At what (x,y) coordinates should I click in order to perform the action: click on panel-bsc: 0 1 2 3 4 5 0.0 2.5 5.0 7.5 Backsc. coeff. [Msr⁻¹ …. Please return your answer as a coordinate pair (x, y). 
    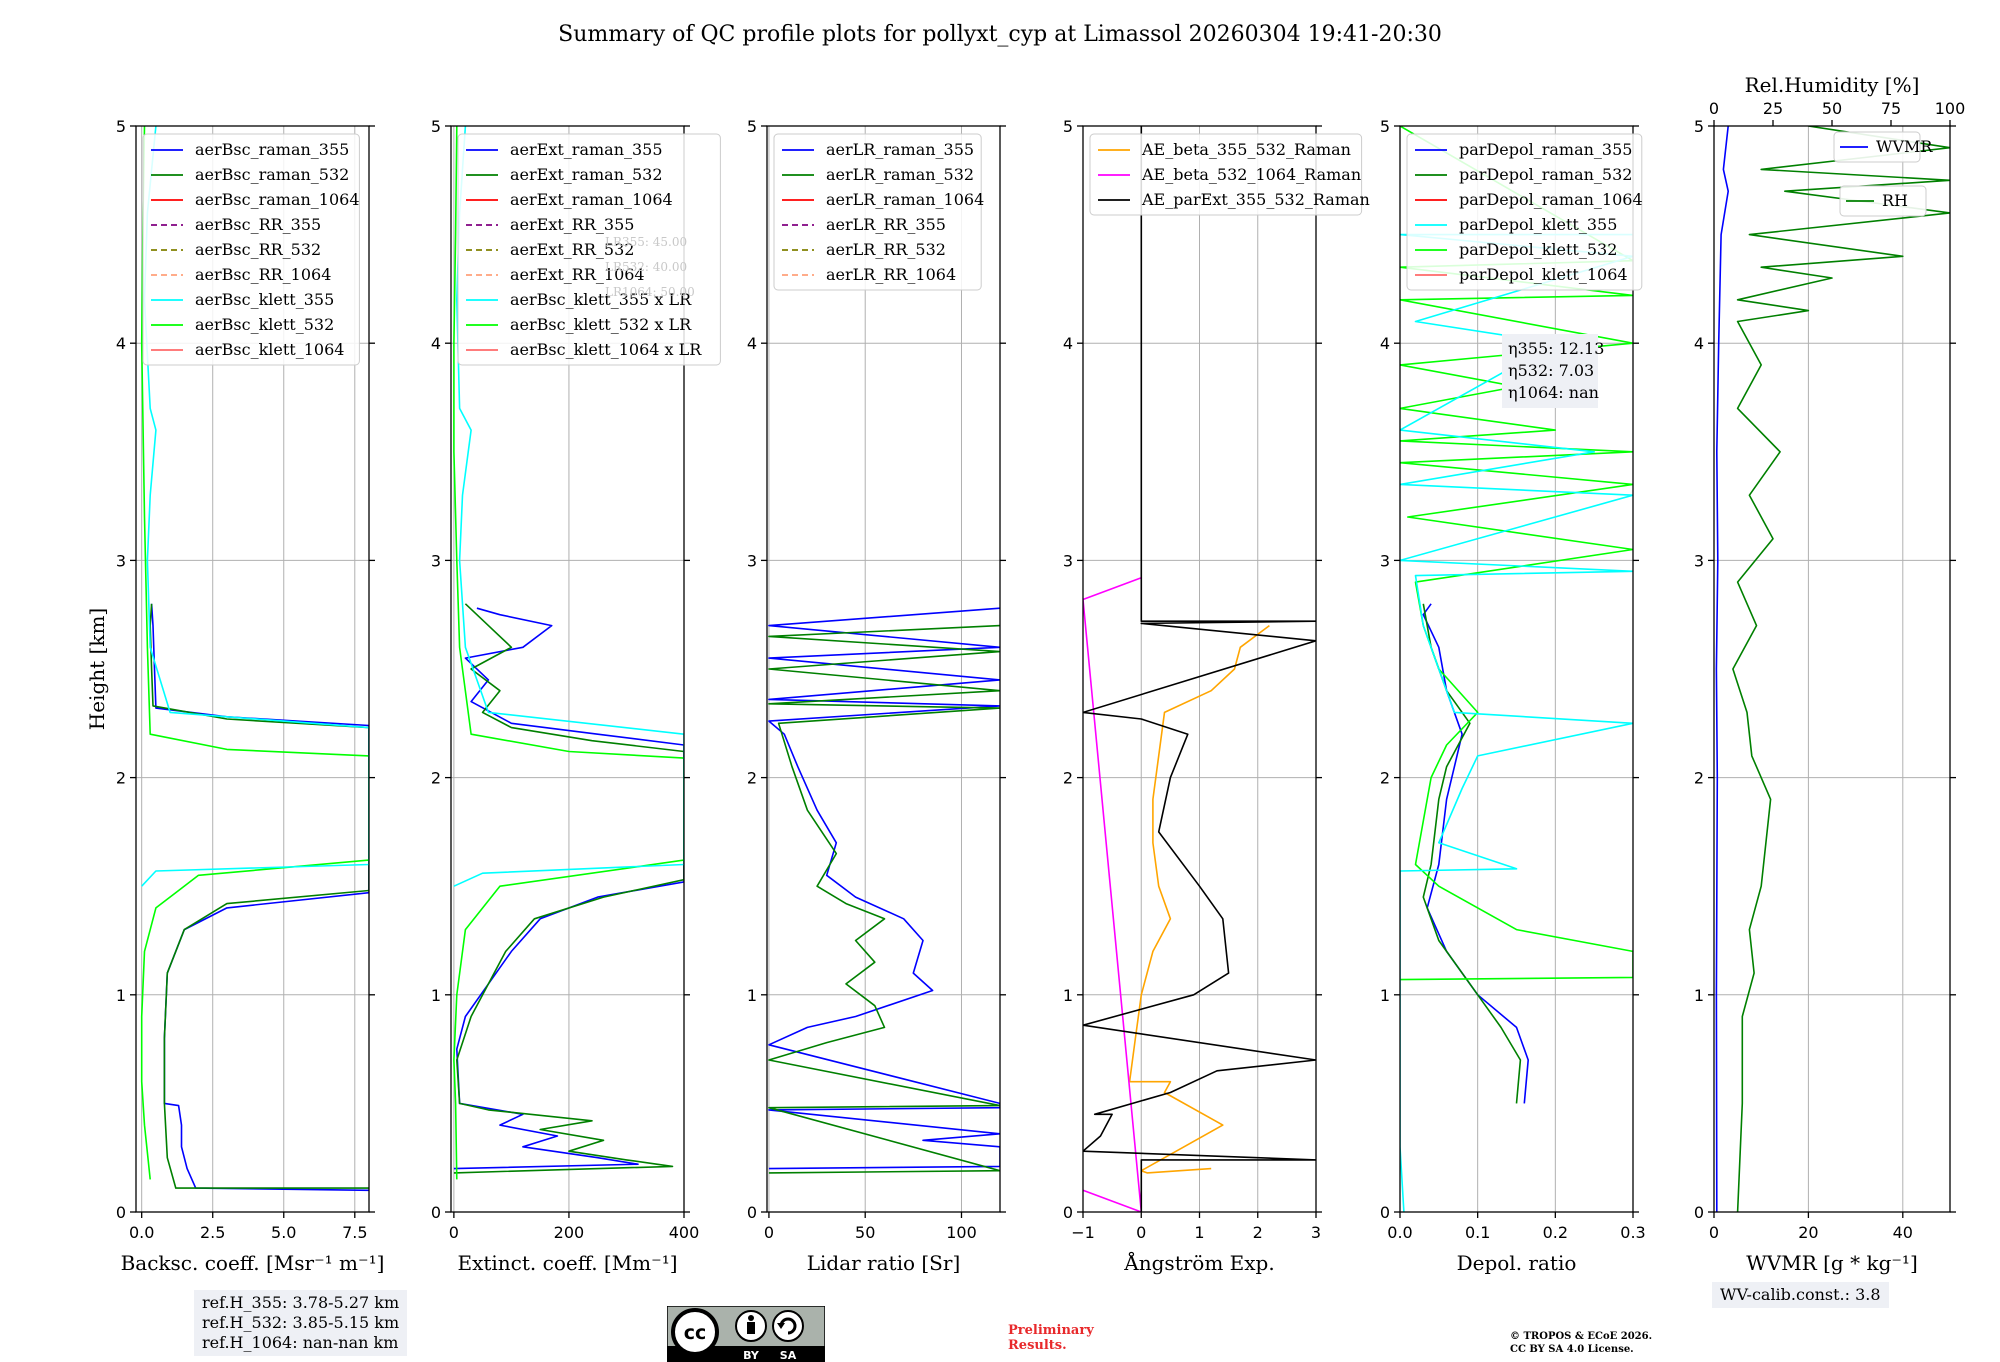
    Looking at the image, I should click on (250, 696).